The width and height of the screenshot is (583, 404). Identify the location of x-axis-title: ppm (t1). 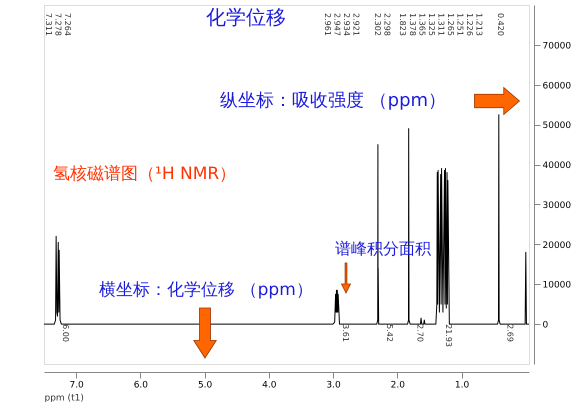
(64, 399).